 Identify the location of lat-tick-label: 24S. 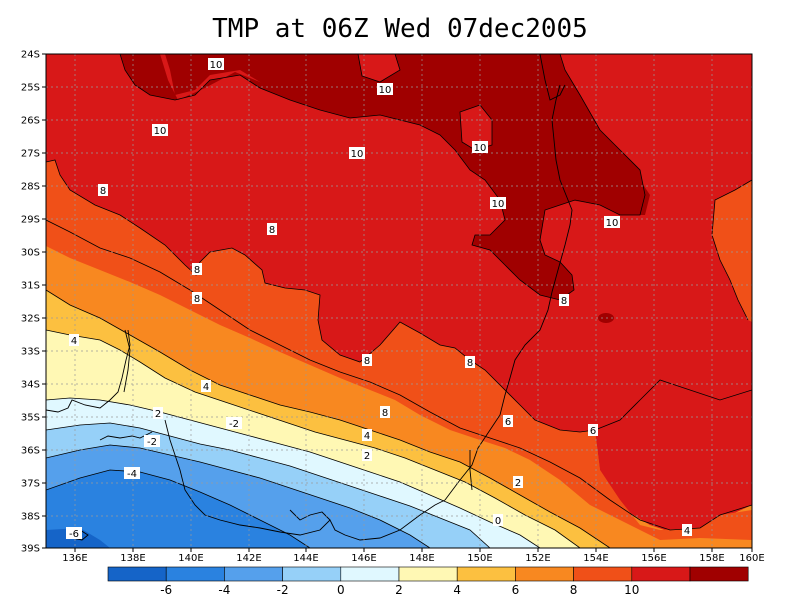
(30, 55).